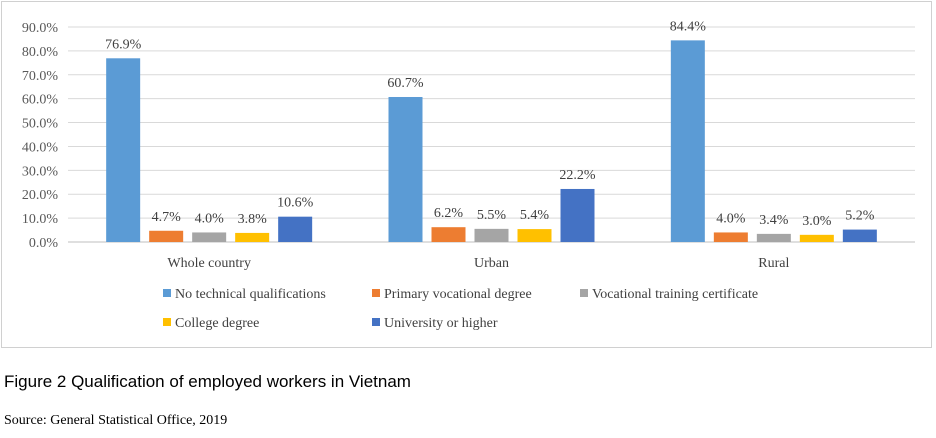 The height and width of the screenshot is (438, 936). I want to click on y-tick-label: 10.0%, so click(40, 219).